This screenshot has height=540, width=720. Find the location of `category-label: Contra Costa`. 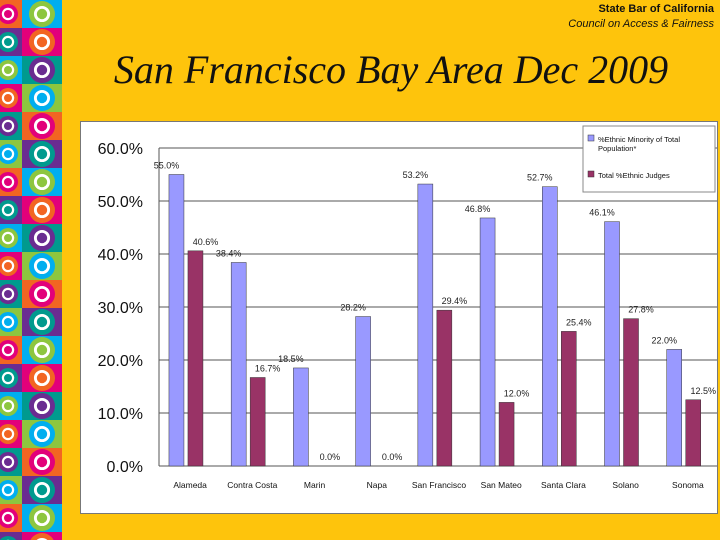

category-label: Contra Costa is located at coordinates (252, 485).